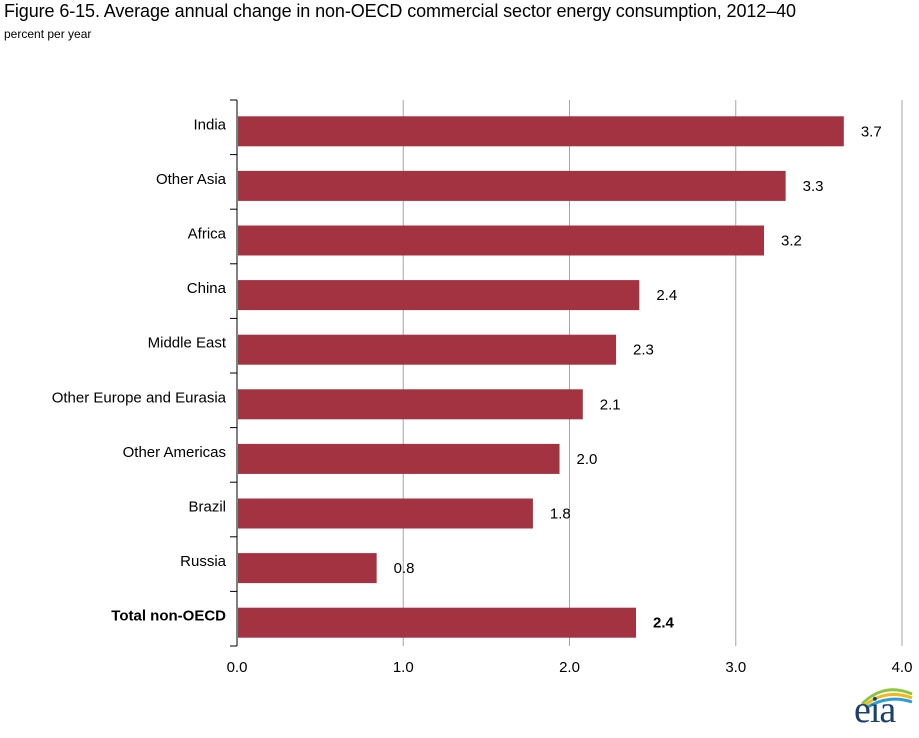 The height and width of the screenshot is (738, 919). Describe the element at coordinates (664, 623) in the screenshot. I see `value-label-9: 2.4` at that location.